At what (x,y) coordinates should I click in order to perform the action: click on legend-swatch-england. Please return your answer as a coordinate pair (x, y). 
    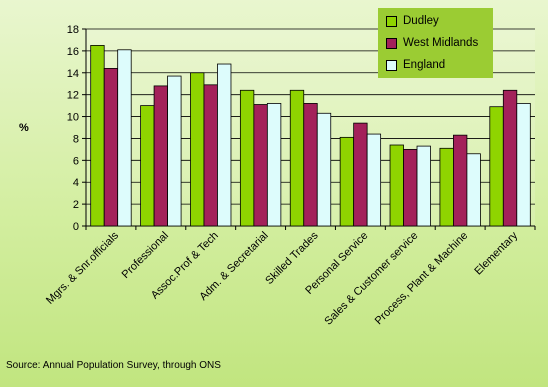
    Looking at the image, I should click on (391, 65).